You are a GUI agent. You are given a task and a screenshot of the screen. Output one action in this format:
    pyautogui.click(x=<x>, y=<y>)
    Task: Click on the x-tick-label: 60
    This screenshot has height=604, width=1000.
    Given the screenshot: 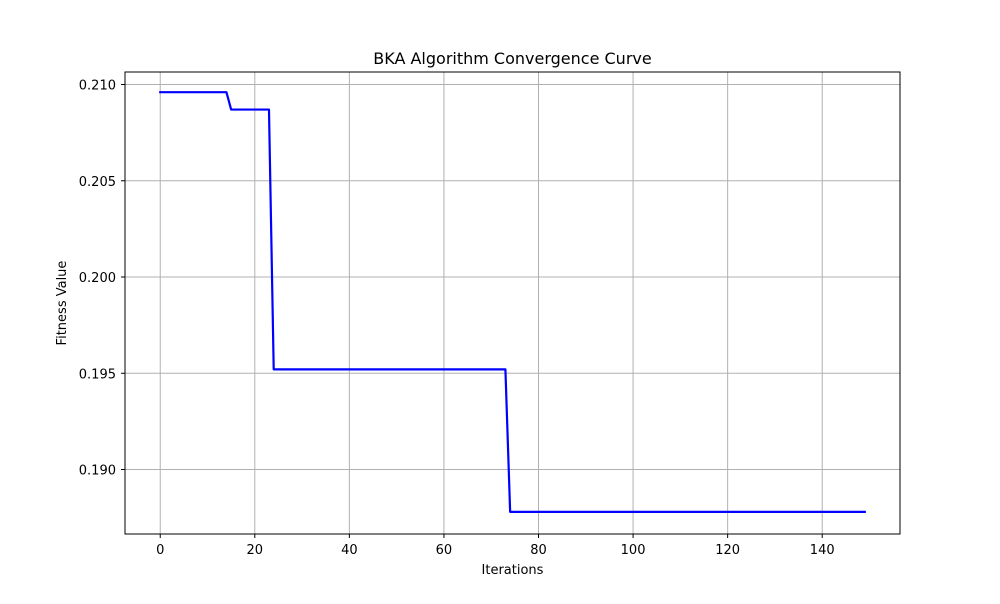 What is the action you would take?
    pyautogui.click(x=444, y=550)
    